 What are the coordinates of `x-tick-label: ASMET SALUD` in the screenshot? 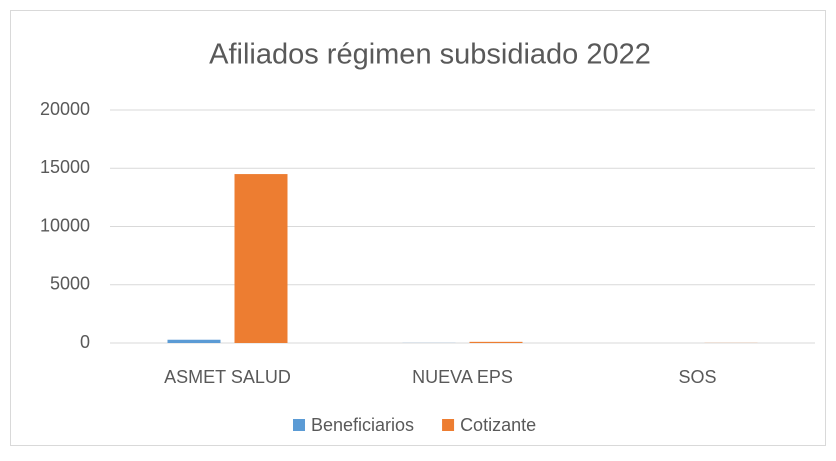 It's located at (227, 377).